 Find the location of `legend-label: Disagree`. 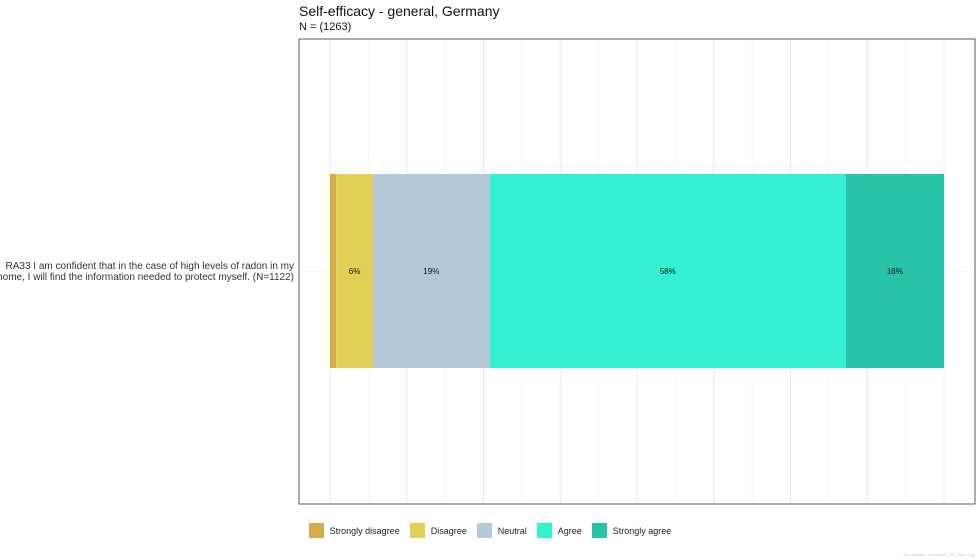

legend-label: Disagree is located at coordinates (448, 530).